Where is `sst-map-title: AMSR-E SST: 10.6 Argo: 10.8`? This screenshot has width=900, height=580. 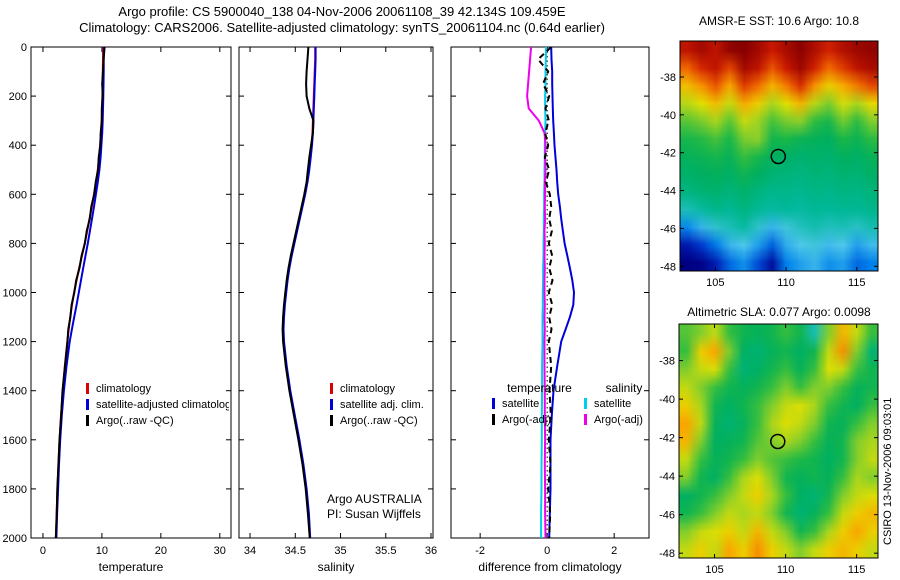 sst-map-title: AMSR-E SST: 10.6 Argo: 10.8 is located at coordinates (779, 21).